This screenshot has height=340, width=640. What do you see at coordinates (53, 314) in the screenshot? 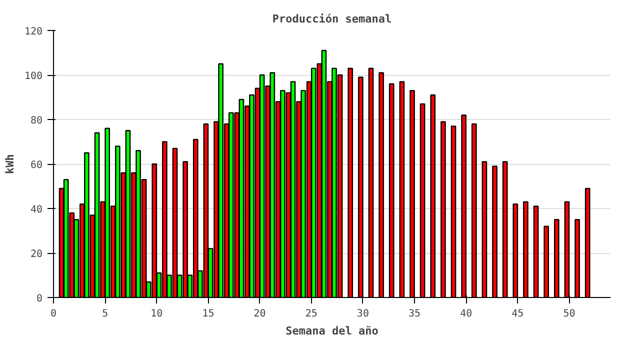
I see `x-tick-label: 0` at bounding box center [53, 314].